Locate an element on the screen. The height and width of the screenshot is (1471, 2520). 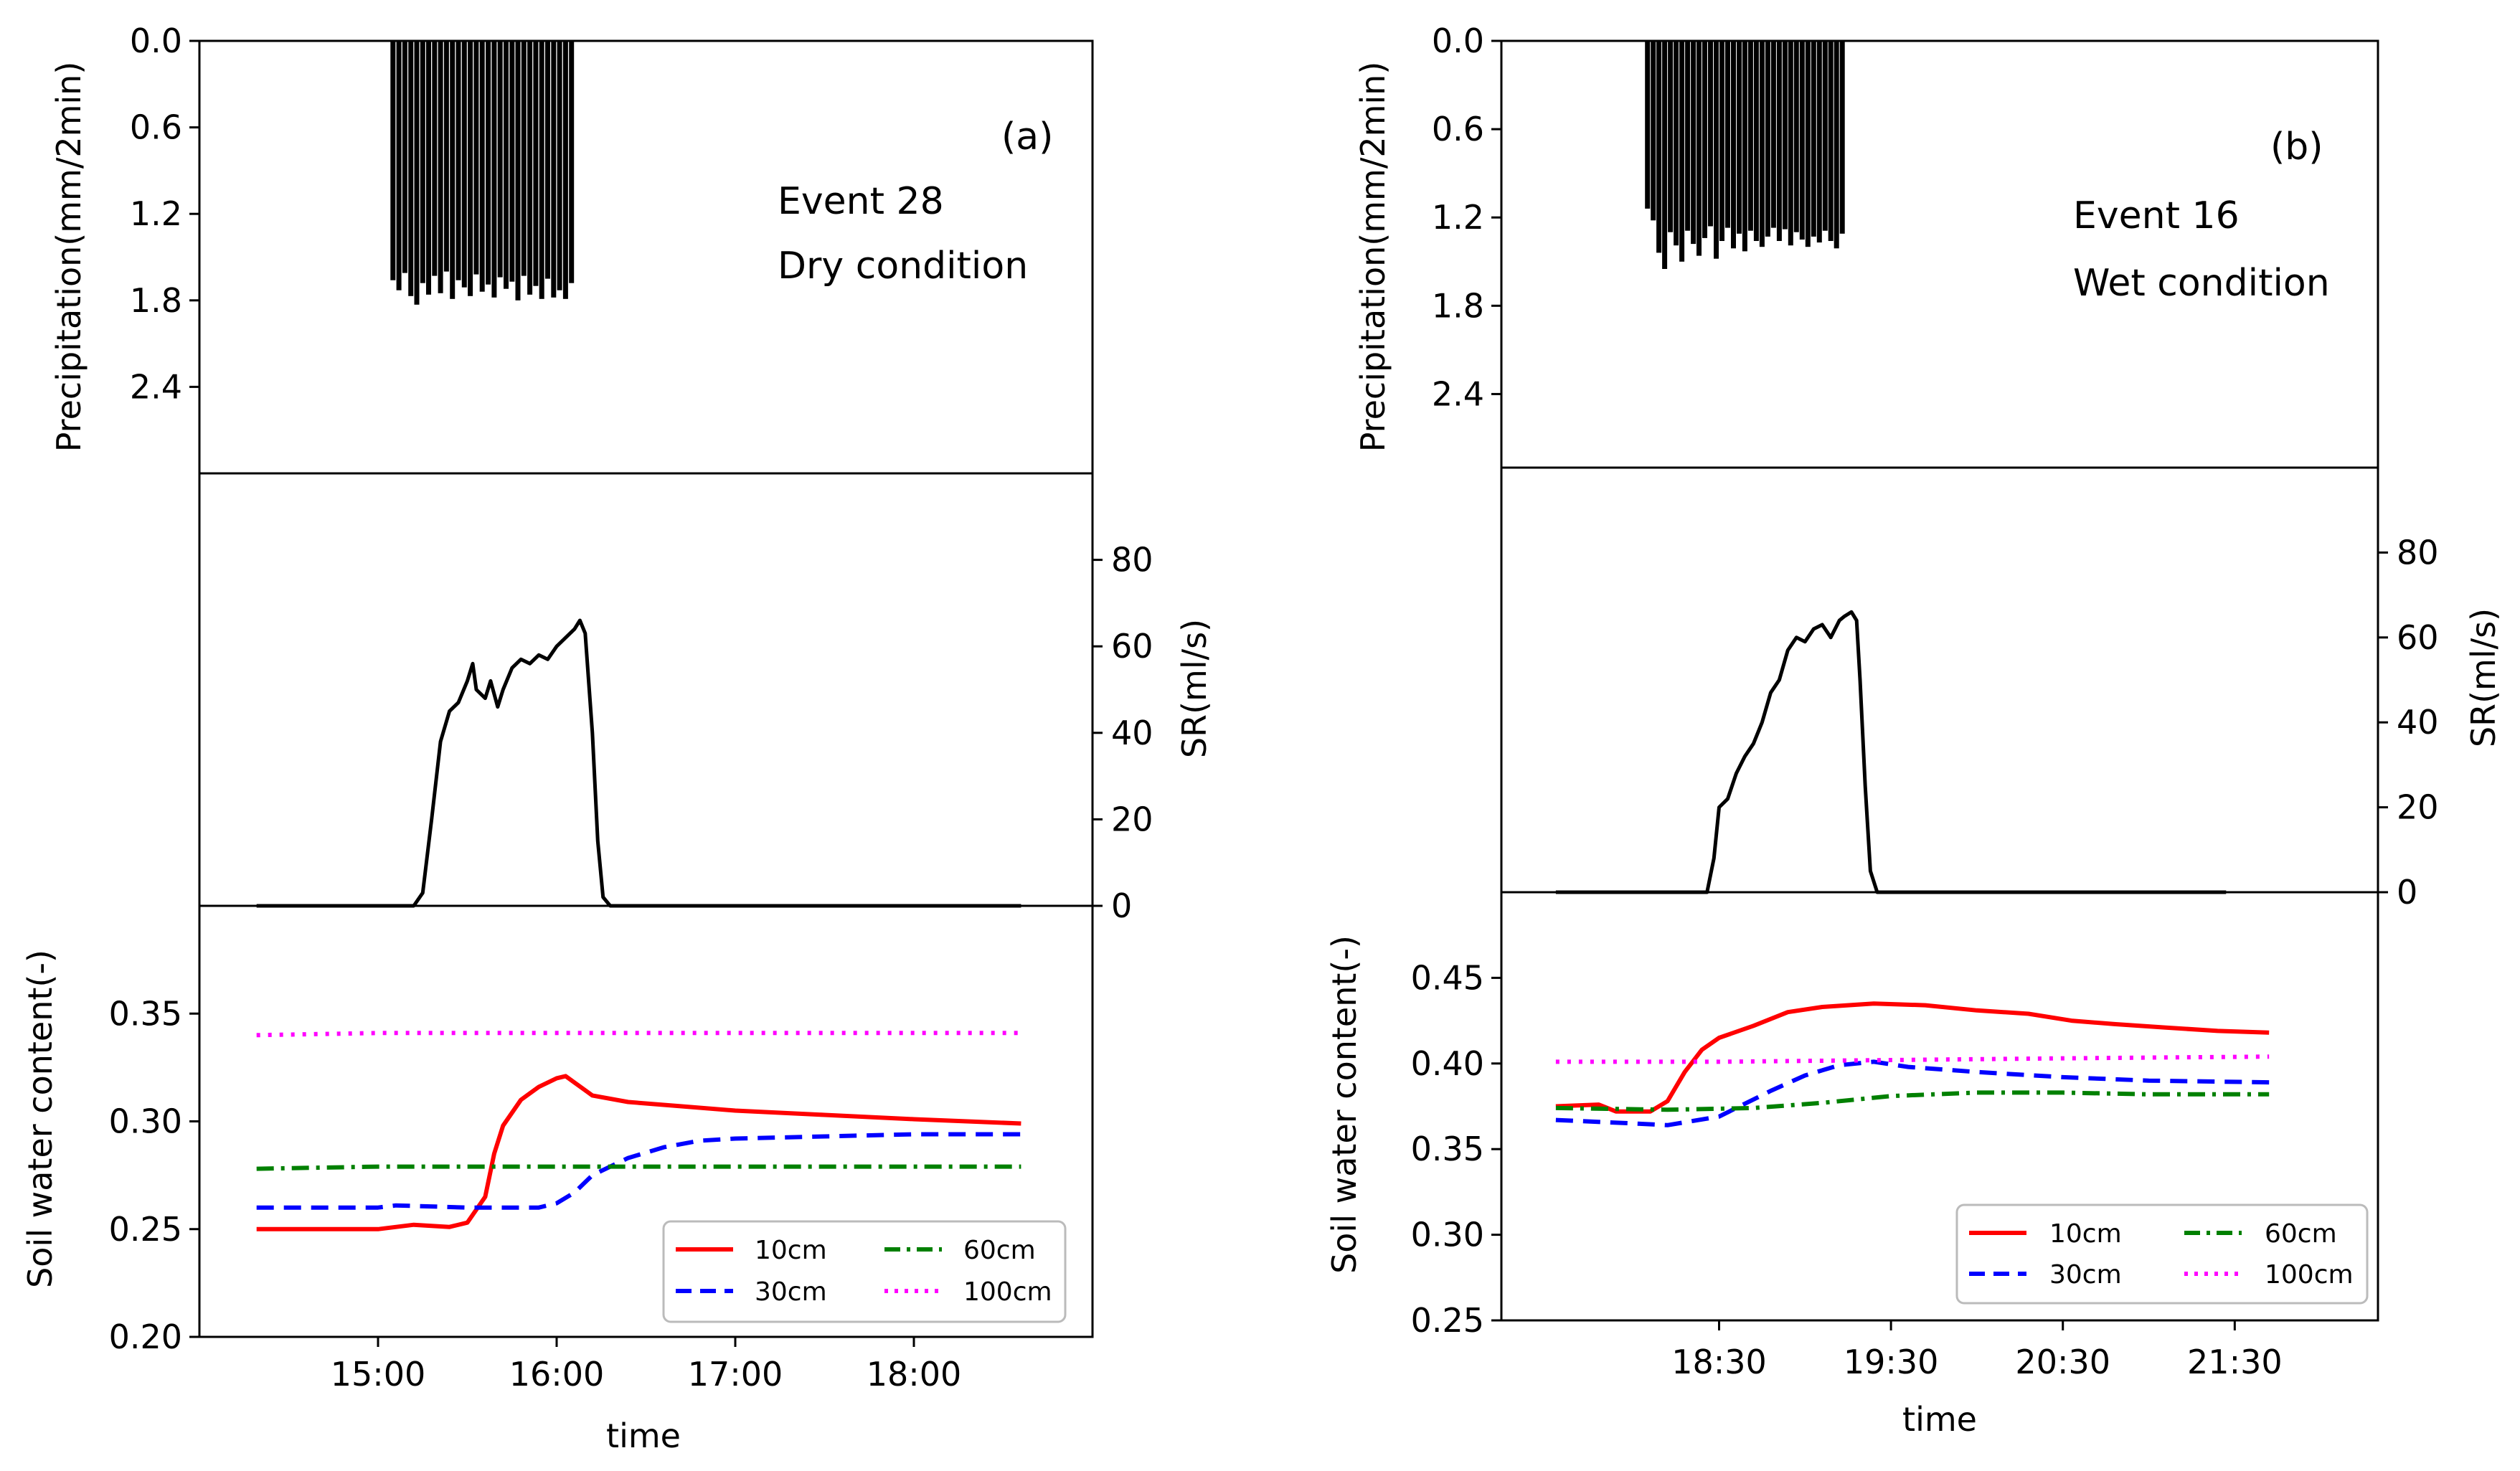
panel-b-time-label: time is located at coordinates (1939, 1419).